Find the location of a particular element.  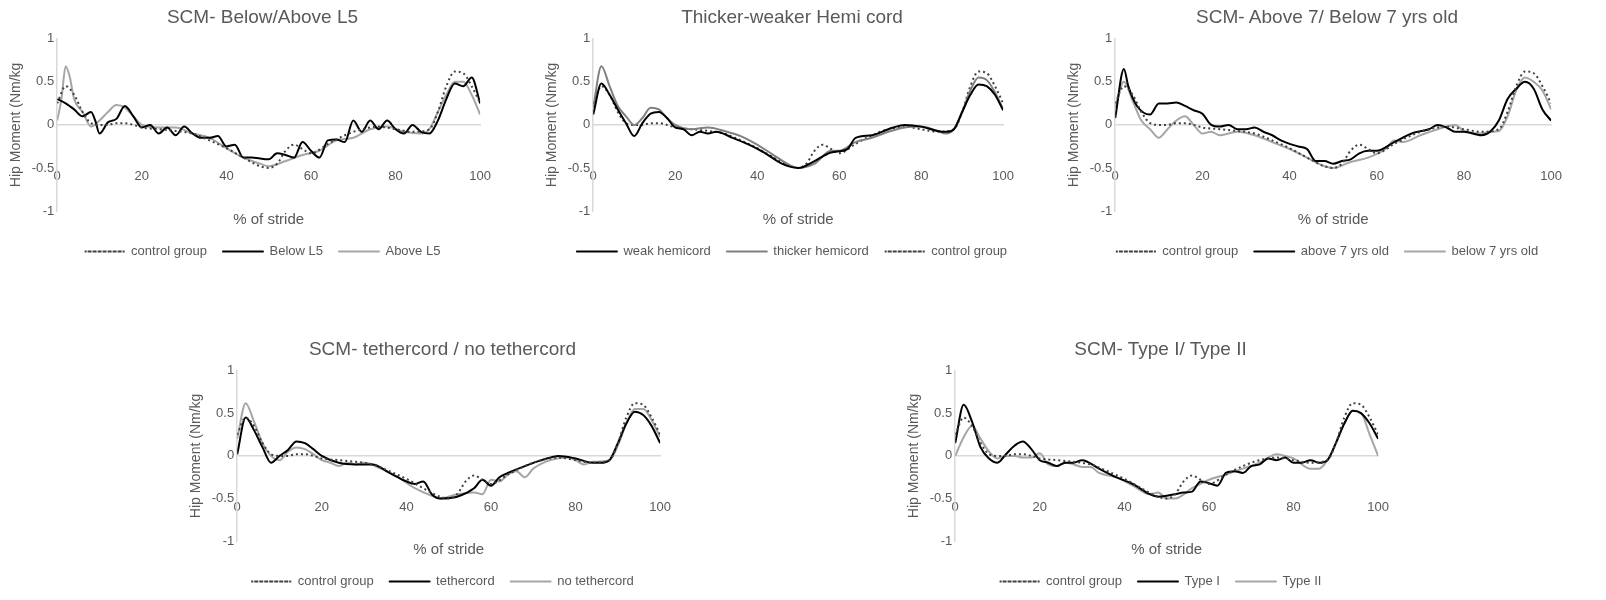

legend-label: below 7 yrs old is located at coordinates (1495, 251).